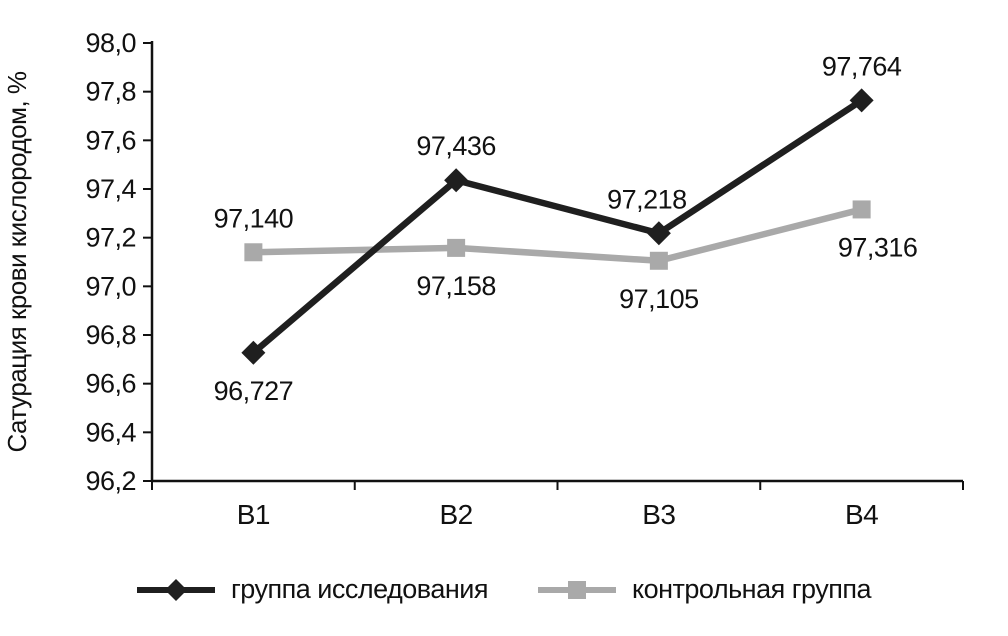  What do you see at coordinates (110, 92) in the screenshot?
I see `y-tick-label: 97,8` at bounding box center [110, 92].